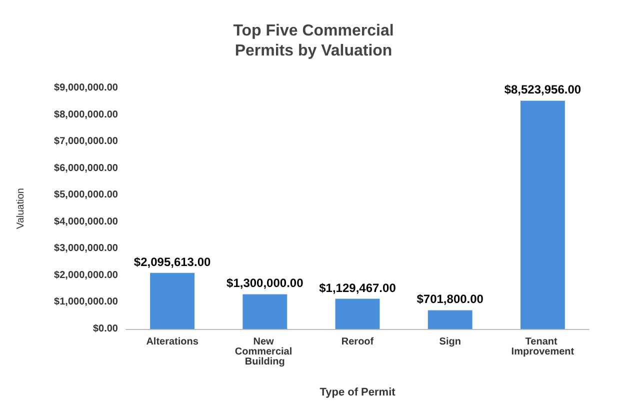 This screenshot has width=627, height=415. I want to click on y-tick-label: $5,000,000.00, so click(86, 195).